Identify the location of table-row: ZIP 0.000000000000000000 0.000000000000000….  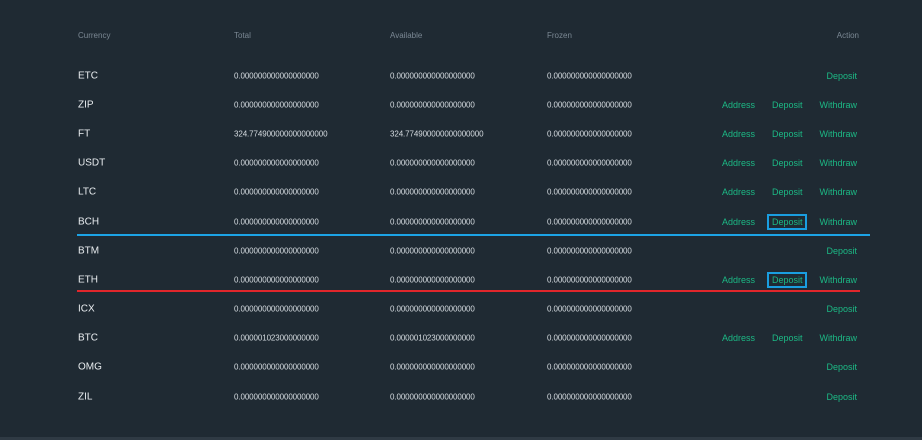
(461, 104).